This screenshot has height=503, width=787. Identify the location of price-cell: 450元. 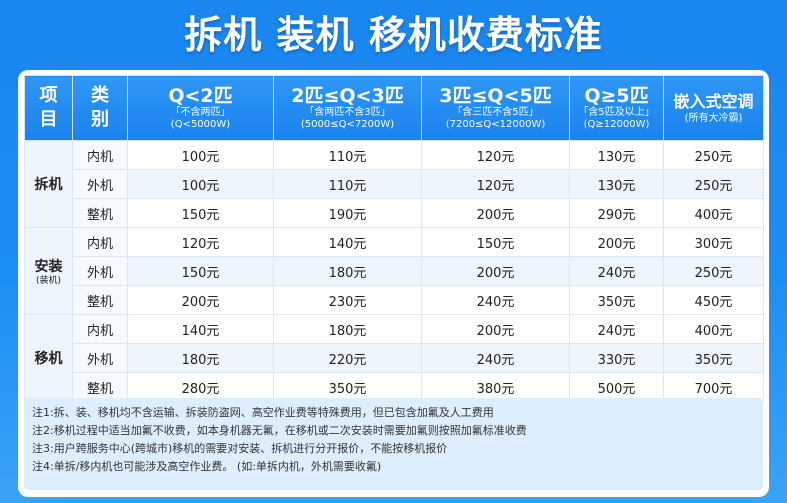
(713, 300).